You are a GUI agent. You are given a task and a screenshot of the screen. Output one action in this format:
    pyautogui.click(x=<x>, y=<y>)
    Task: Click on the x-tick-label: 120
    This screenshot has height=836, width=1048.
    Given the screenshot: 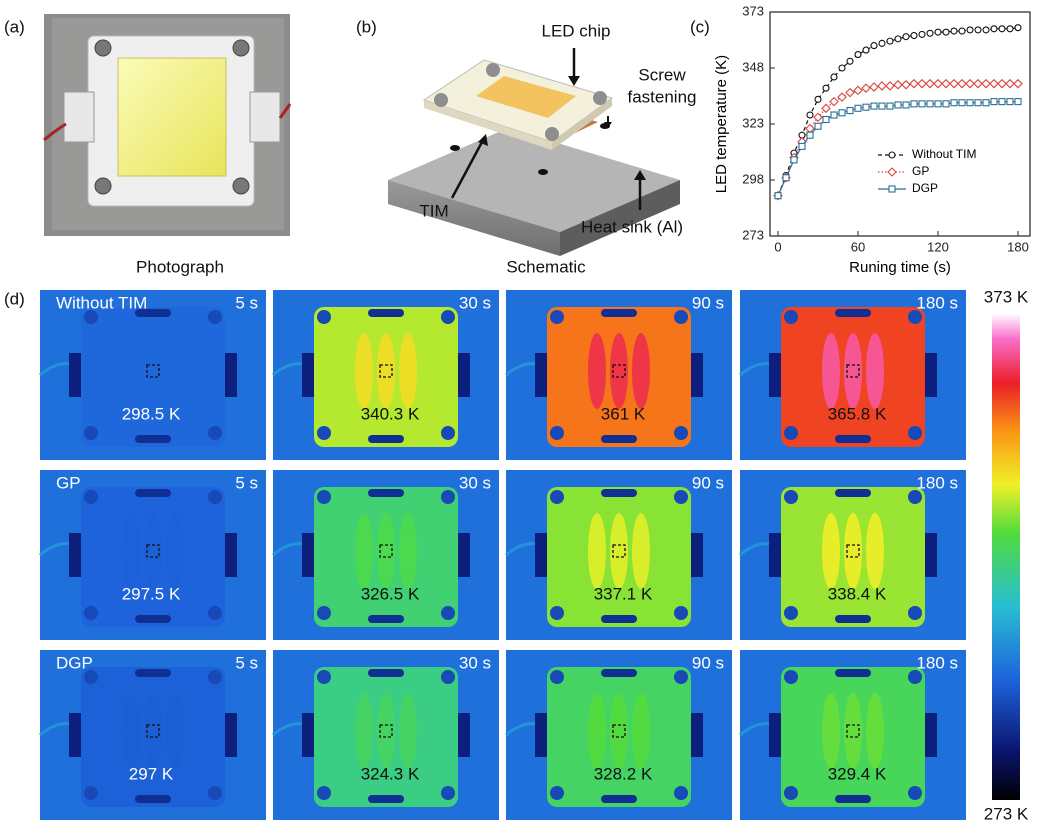 What is the action you would take?
    pyautogui.click(x=938, y=246)
    